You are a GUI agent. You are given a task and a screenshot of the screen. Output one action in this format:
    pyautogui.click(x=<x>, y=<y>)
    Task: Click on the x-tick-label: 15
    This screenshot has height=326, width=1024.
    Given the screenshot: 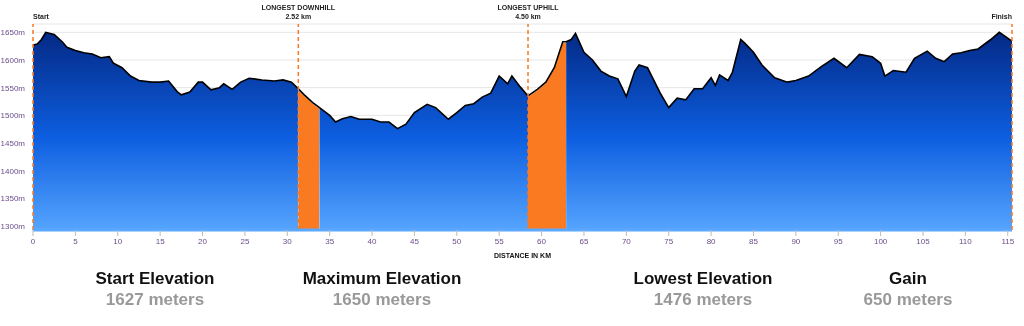 What is the action you would take?
    pyautogui.click(x=160, y=241)
    